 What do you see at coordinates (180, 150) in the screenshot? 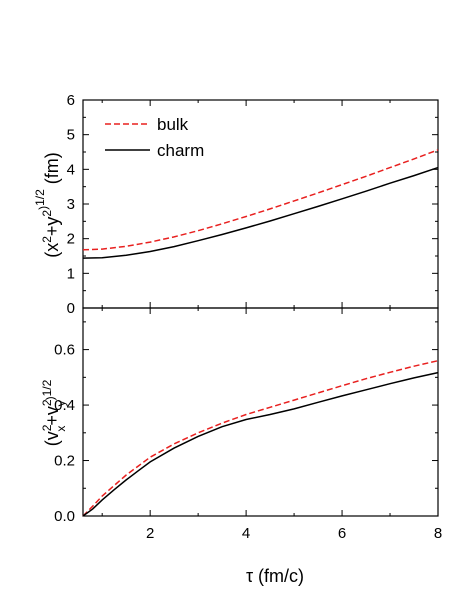
I see `legend-label-charm: charm` at bounding box center [180, 150].